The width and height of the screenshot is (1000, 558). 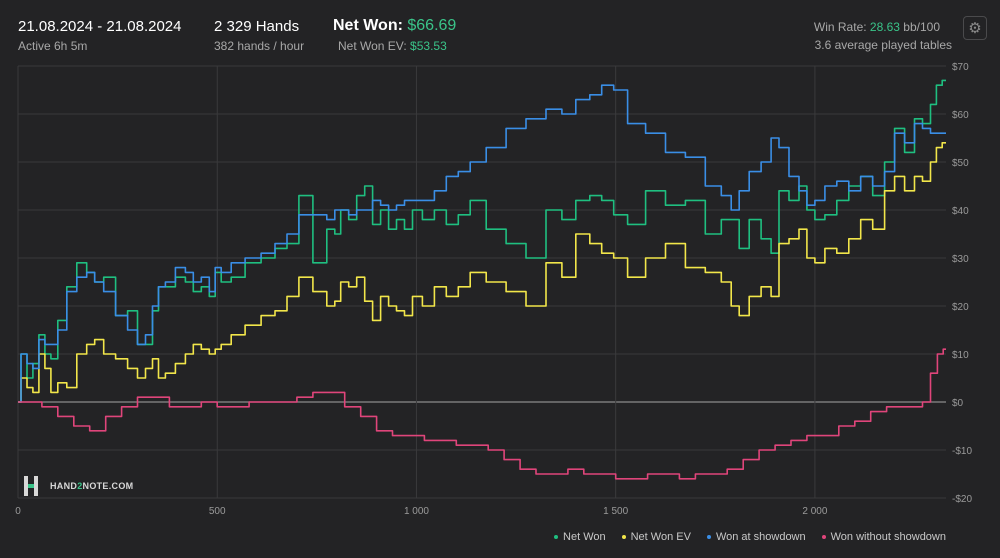 What do you see at coordinates (660, 537) in the screenshot?
I see `legend-label: Net Won EV` at bounding box center [660, 537].